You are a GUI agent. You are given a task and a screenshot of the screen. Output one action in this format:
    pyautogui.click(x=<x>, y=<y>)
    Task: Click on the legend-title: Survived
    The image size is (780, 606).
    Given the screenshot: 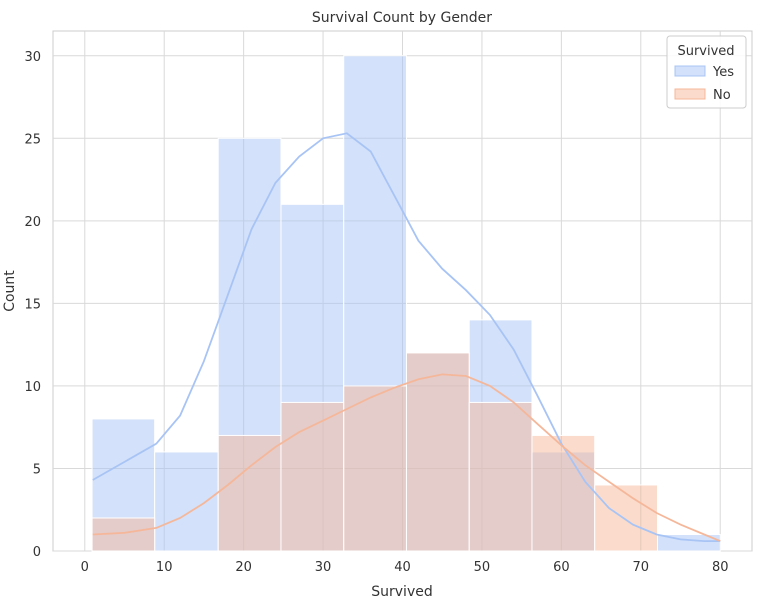 What is the action you would take?
    pyautogui.click(x=705, y=51)
    